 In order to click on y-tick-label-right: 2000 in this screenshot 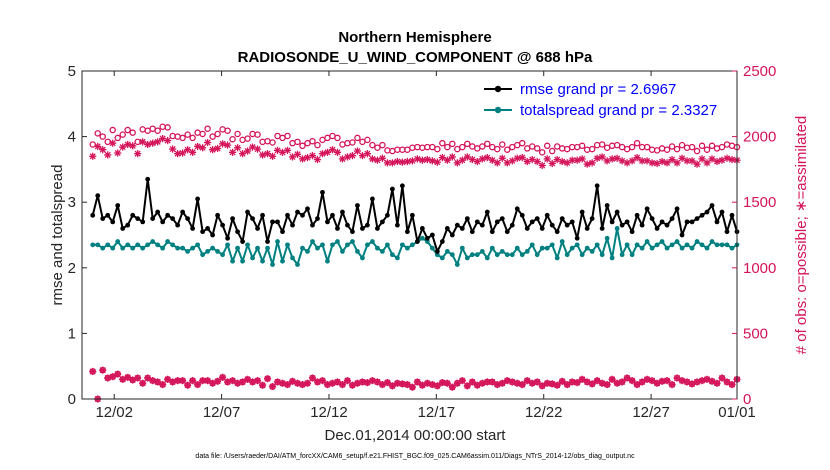, I will do `click(759, 137)`.